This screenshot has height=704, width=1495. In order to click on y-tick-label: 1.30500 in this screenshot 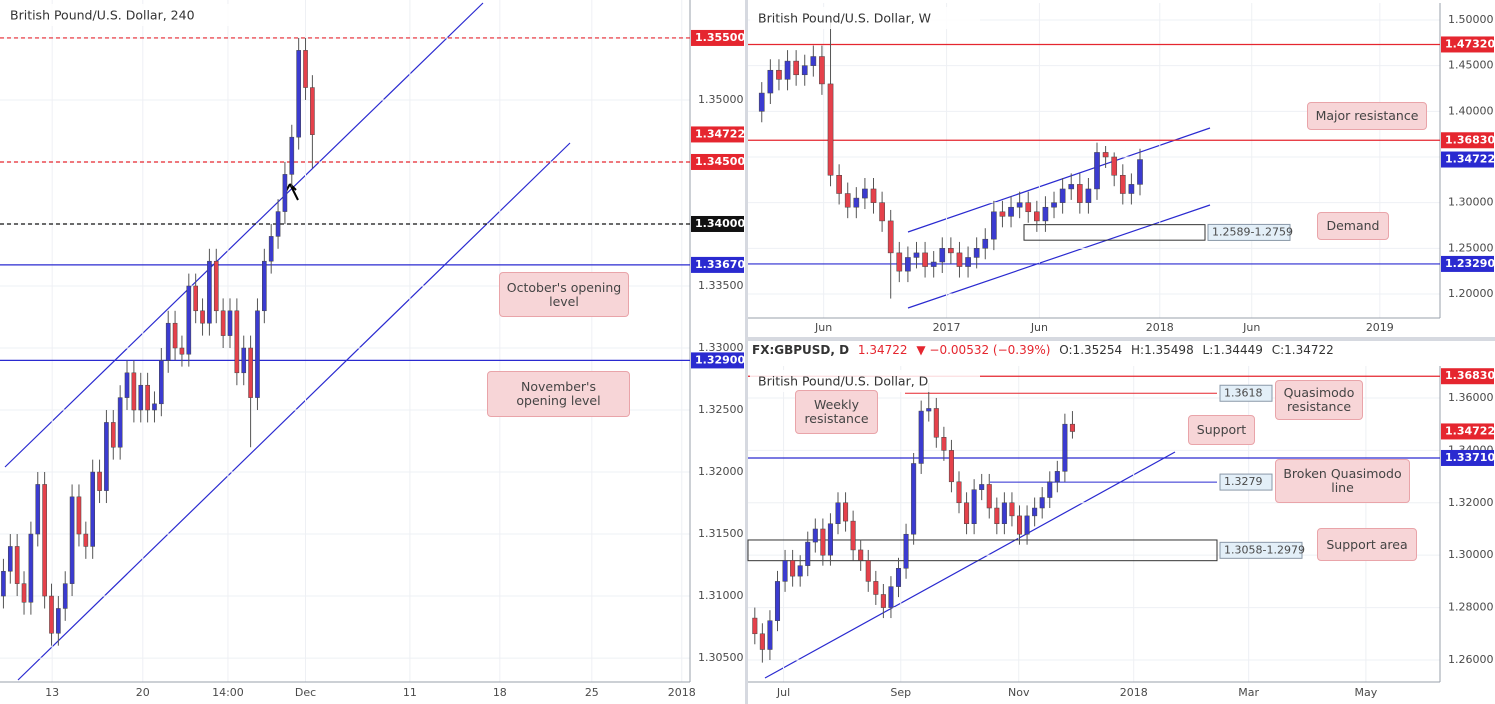, I will do `click(721, 657)`.